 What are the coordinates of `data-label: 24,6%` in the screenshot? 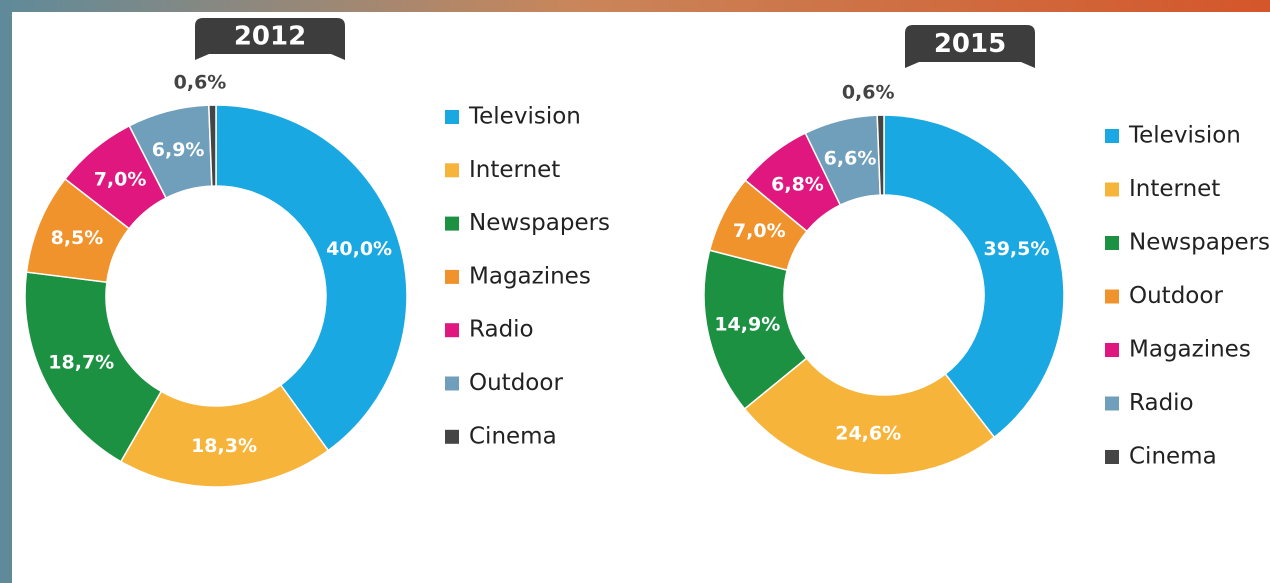 It's located at (868, 434).